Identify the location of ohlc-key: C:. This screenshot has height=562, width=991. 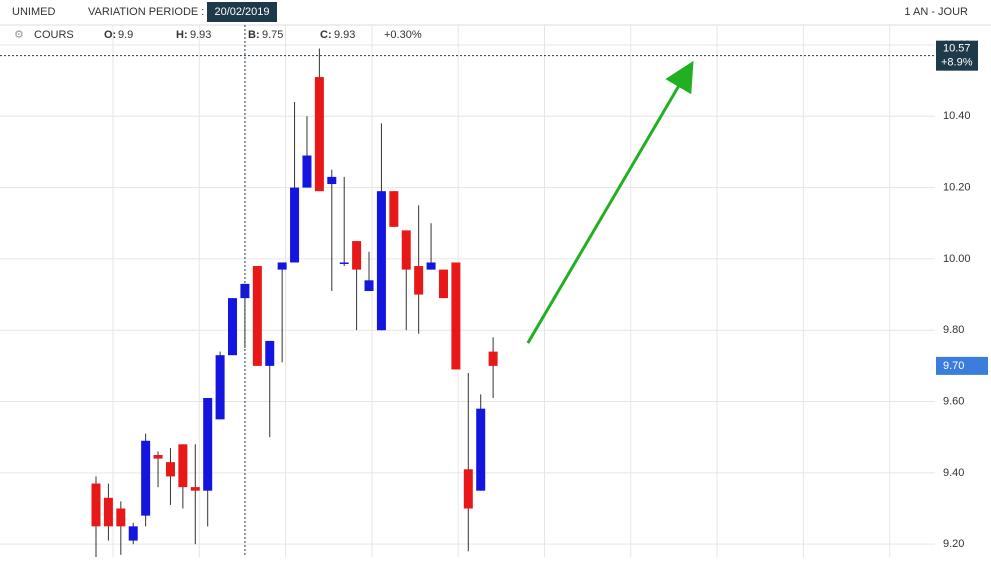
(326, 35).